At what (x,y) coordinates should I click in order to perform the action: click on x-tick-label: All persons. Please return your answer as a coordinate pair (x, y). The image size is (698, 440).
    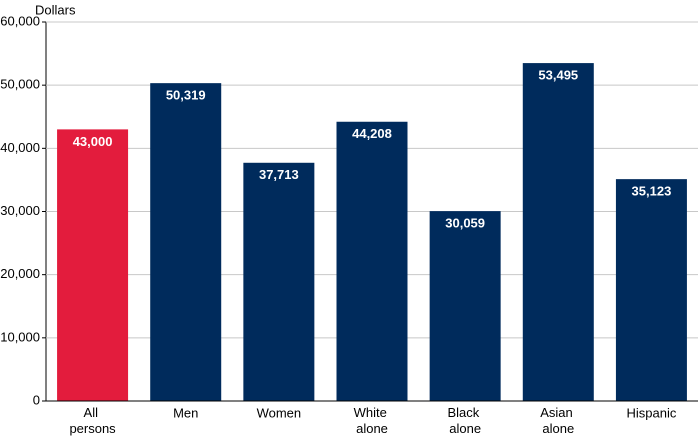
    Looking at the image, I should click on (92, 420).